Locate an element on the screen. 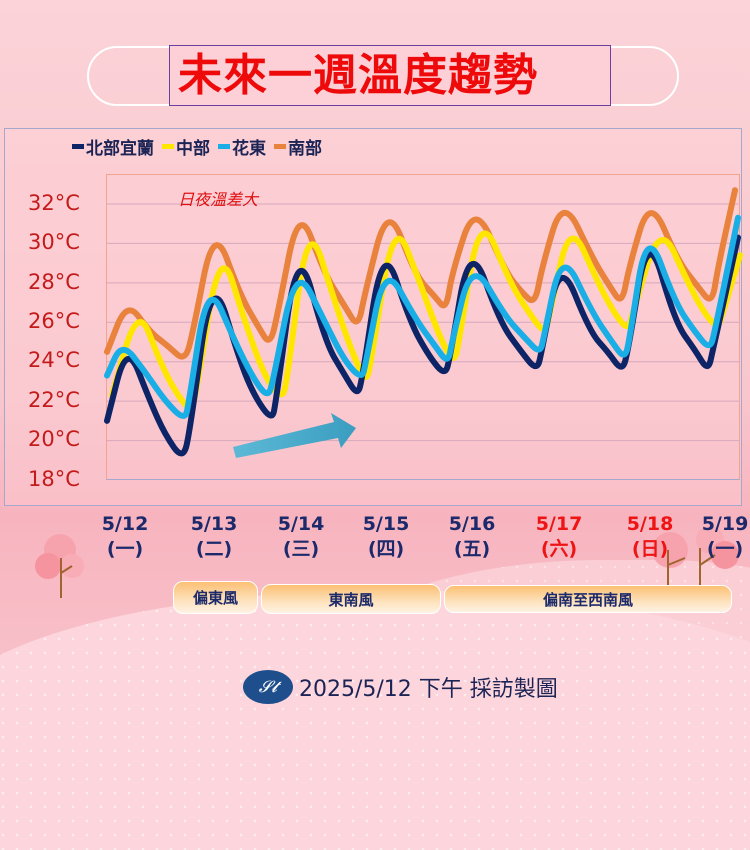  legend-swatch-south is located at coordinates (280, 146).